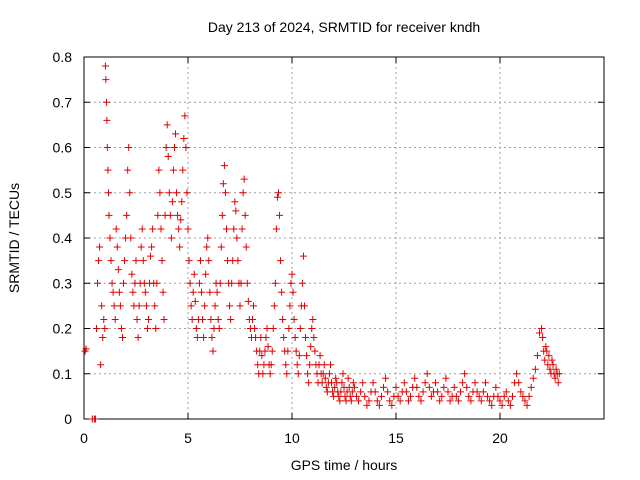 The height and width of the screenshot is (480, 640). Describe the element at coordinates (500, 438) in the screenshot. I see `x-tick-label: 20` at that location.